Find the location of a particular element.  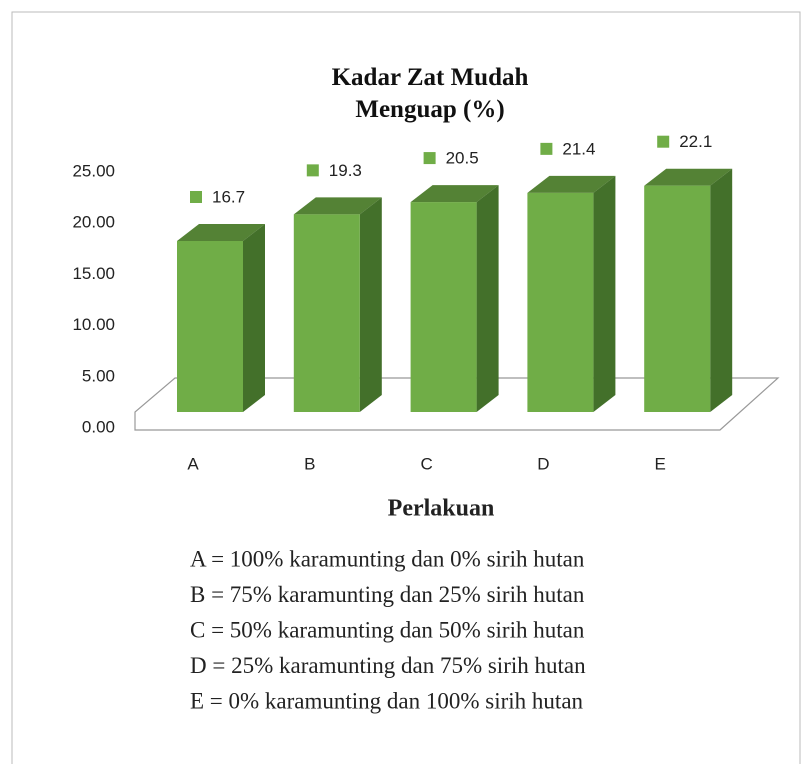

x-tick-label: B is located at coordinates (309, 463).